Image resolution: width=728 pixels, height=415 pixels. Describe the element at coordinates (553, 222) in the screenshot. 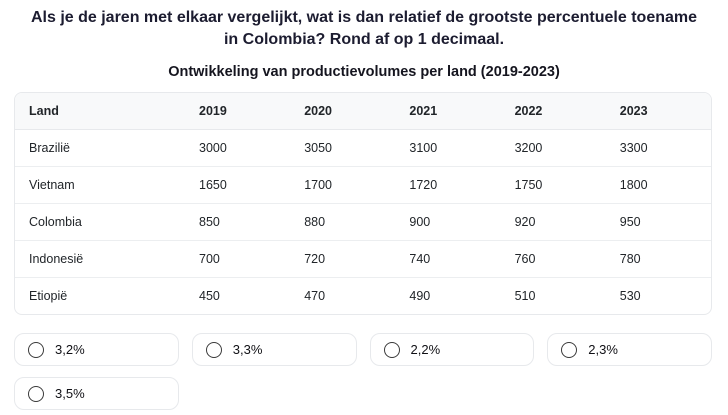

I see `value-cell: 920` at that location.